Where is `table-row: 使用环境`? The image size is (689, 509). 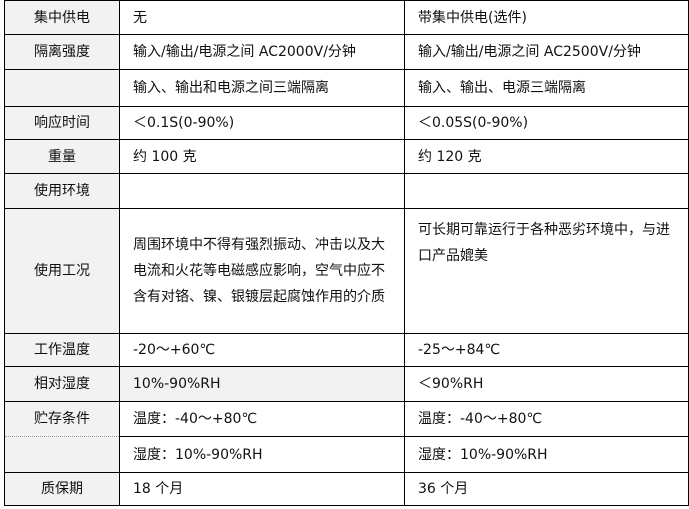
table-row: 使用环境 is located at coordinates (346, 191).